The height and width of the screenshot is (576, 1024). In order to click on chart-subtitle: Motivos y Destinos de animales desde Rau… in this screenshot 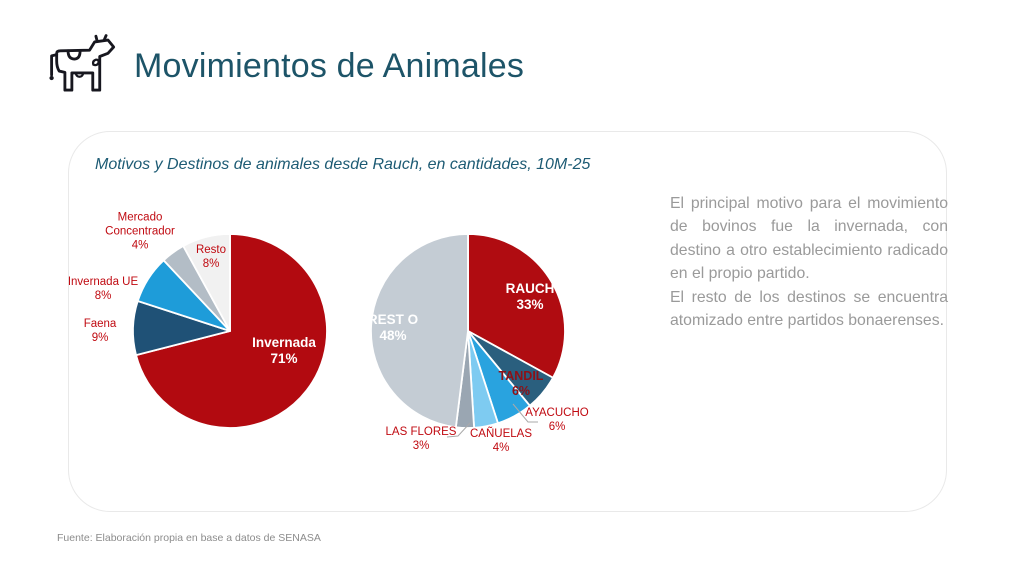, I will do `click(343, 164)`.